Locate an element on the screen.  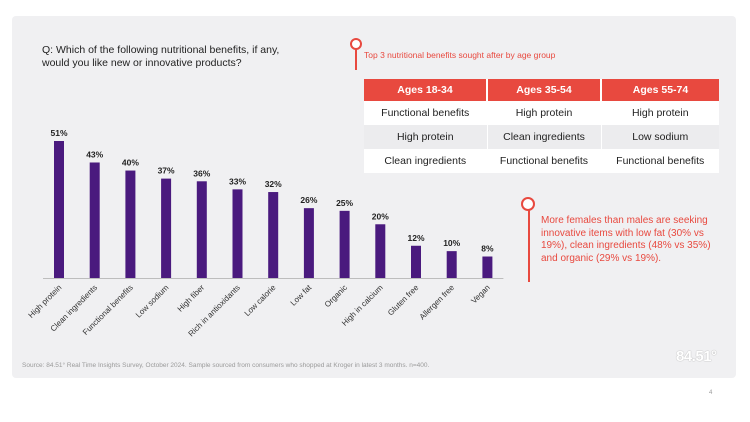
header-ages-55-74: Ages 55-74 is located at coordinates (660, 90).